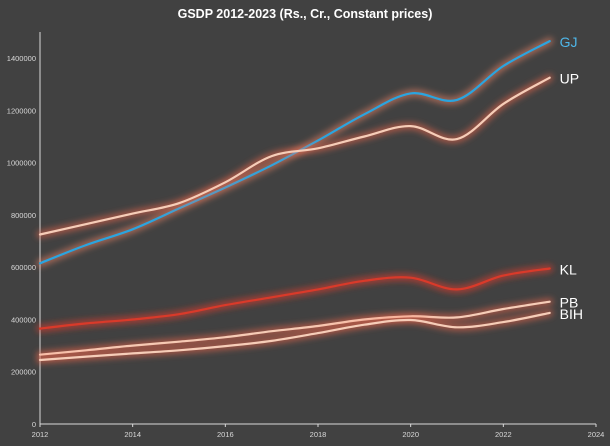  I want to click on series-kl, so click(295, 299).